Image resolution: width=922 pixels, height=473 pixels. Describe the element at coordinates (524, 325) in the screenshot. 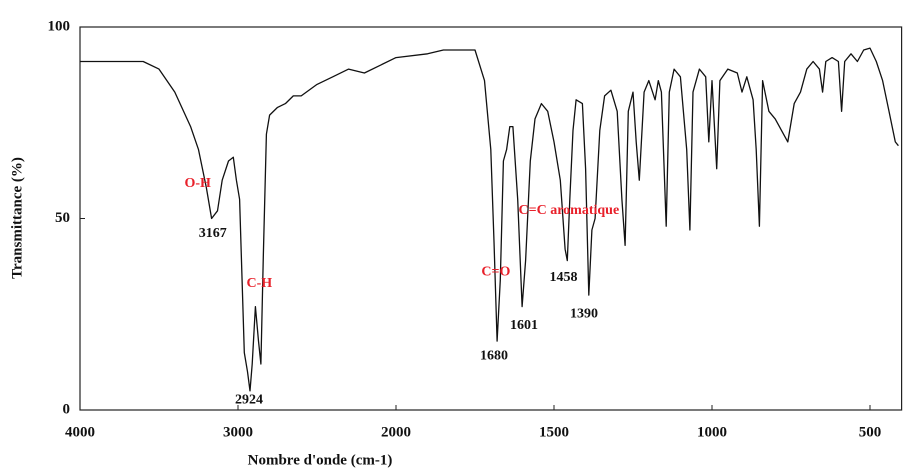

I see `annotation: 1601` at that location.